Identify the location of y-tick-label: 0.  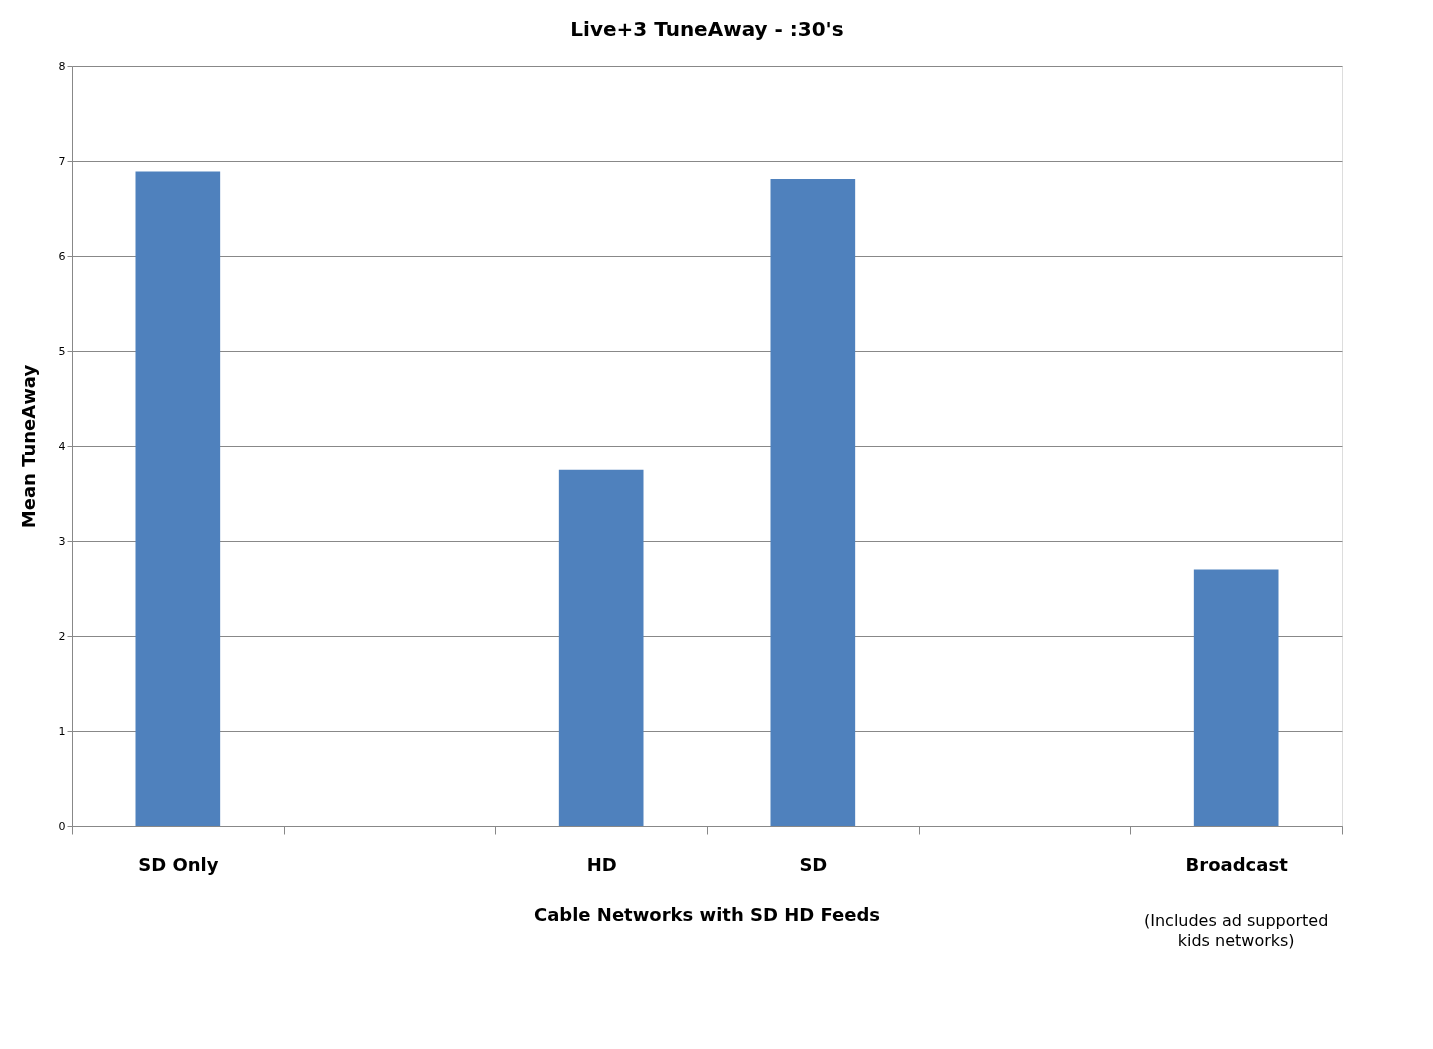
(62, 826).